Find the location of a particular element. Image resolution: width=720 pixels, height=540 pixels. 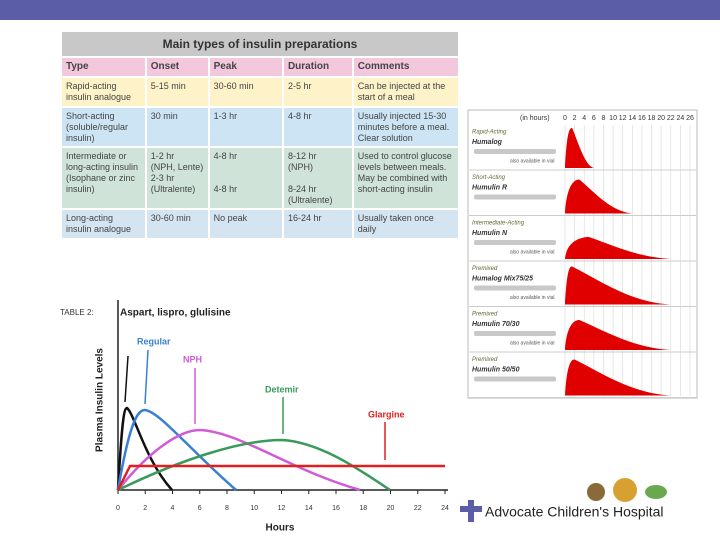

x-tick-label: 20 is located at coordinates (391, 508).